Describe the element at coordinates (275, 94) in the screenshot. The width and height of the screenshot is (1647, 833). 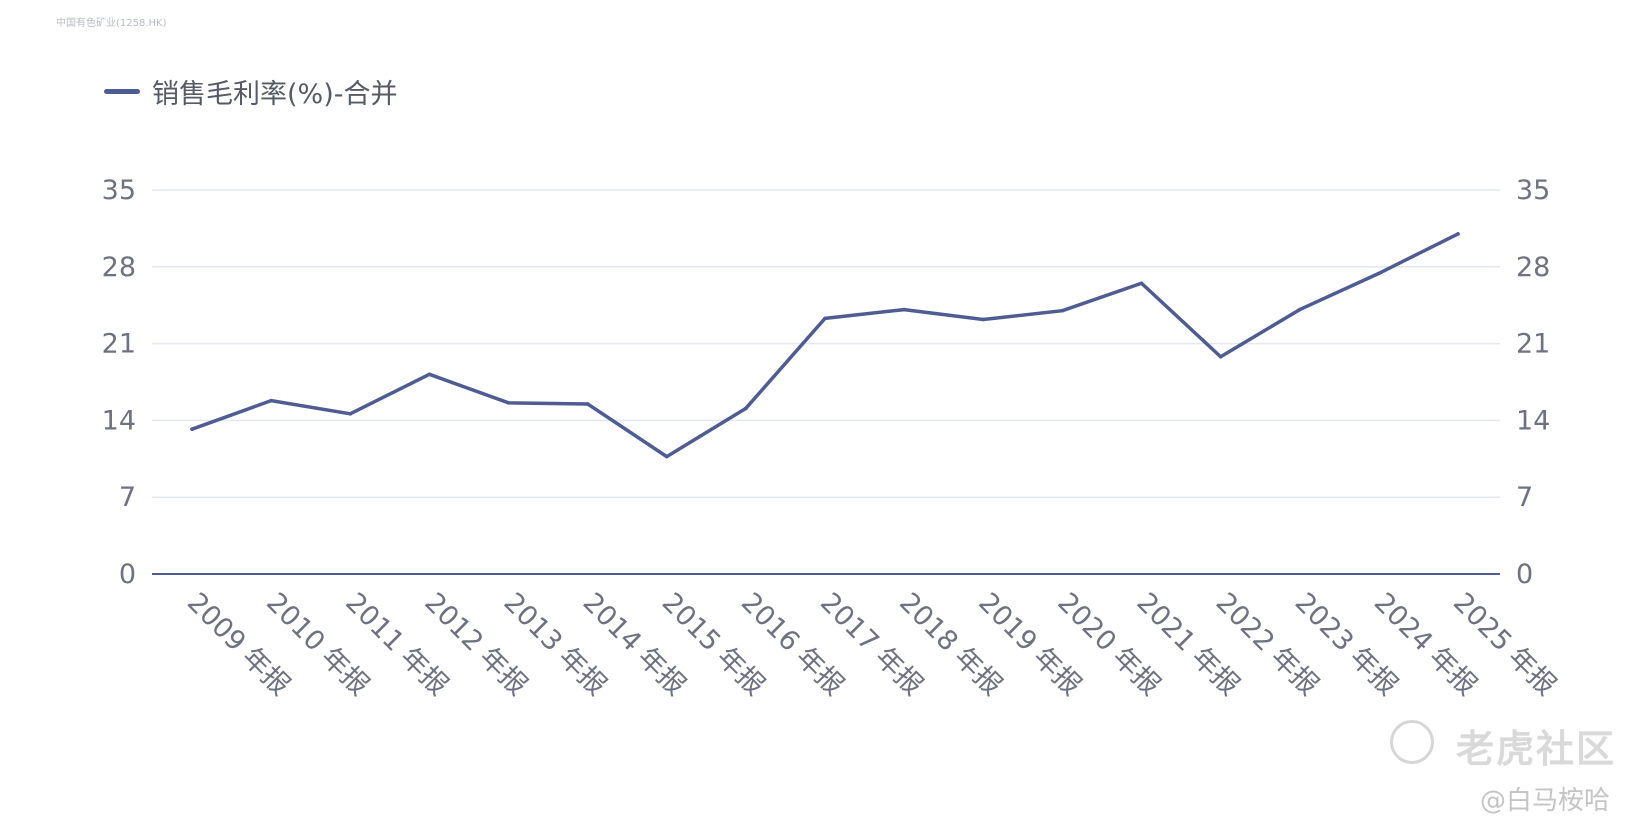
I see `legend-label: 销售毛利率(%)-合并` at that location.